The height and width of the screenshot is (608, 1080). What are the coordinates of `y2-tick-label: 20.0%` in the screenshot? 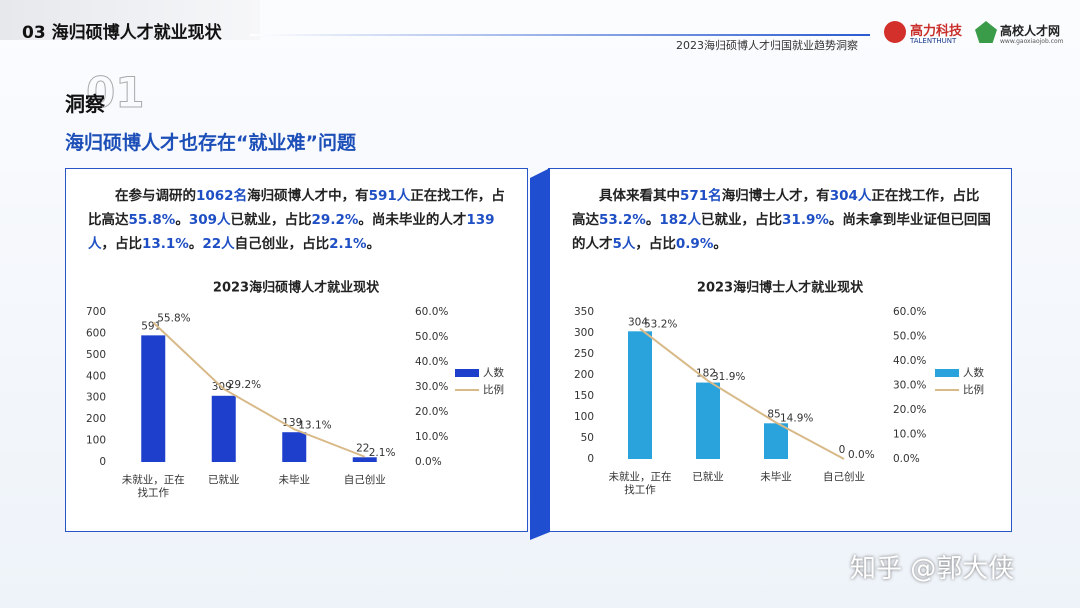 It's located at (431, 412).